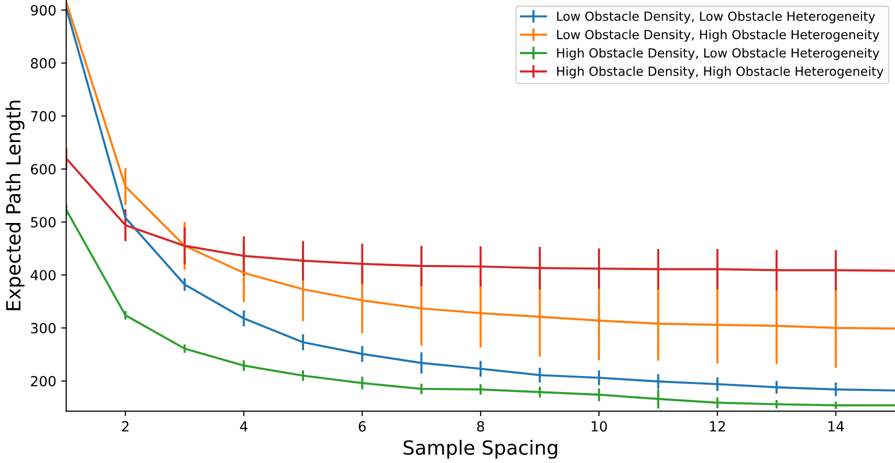 This screenshot has width=895, height=463. I want to click on legend-label: High Obstacle Density, High Obstacle Heterogeneity, so click(720, 72).